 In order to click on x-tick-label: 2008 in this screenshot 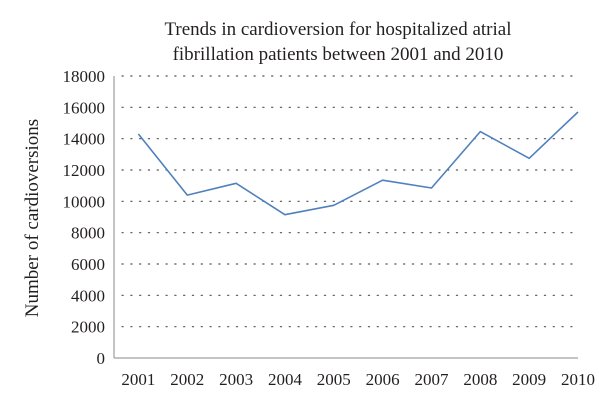, I will do `click(480, 379)`.